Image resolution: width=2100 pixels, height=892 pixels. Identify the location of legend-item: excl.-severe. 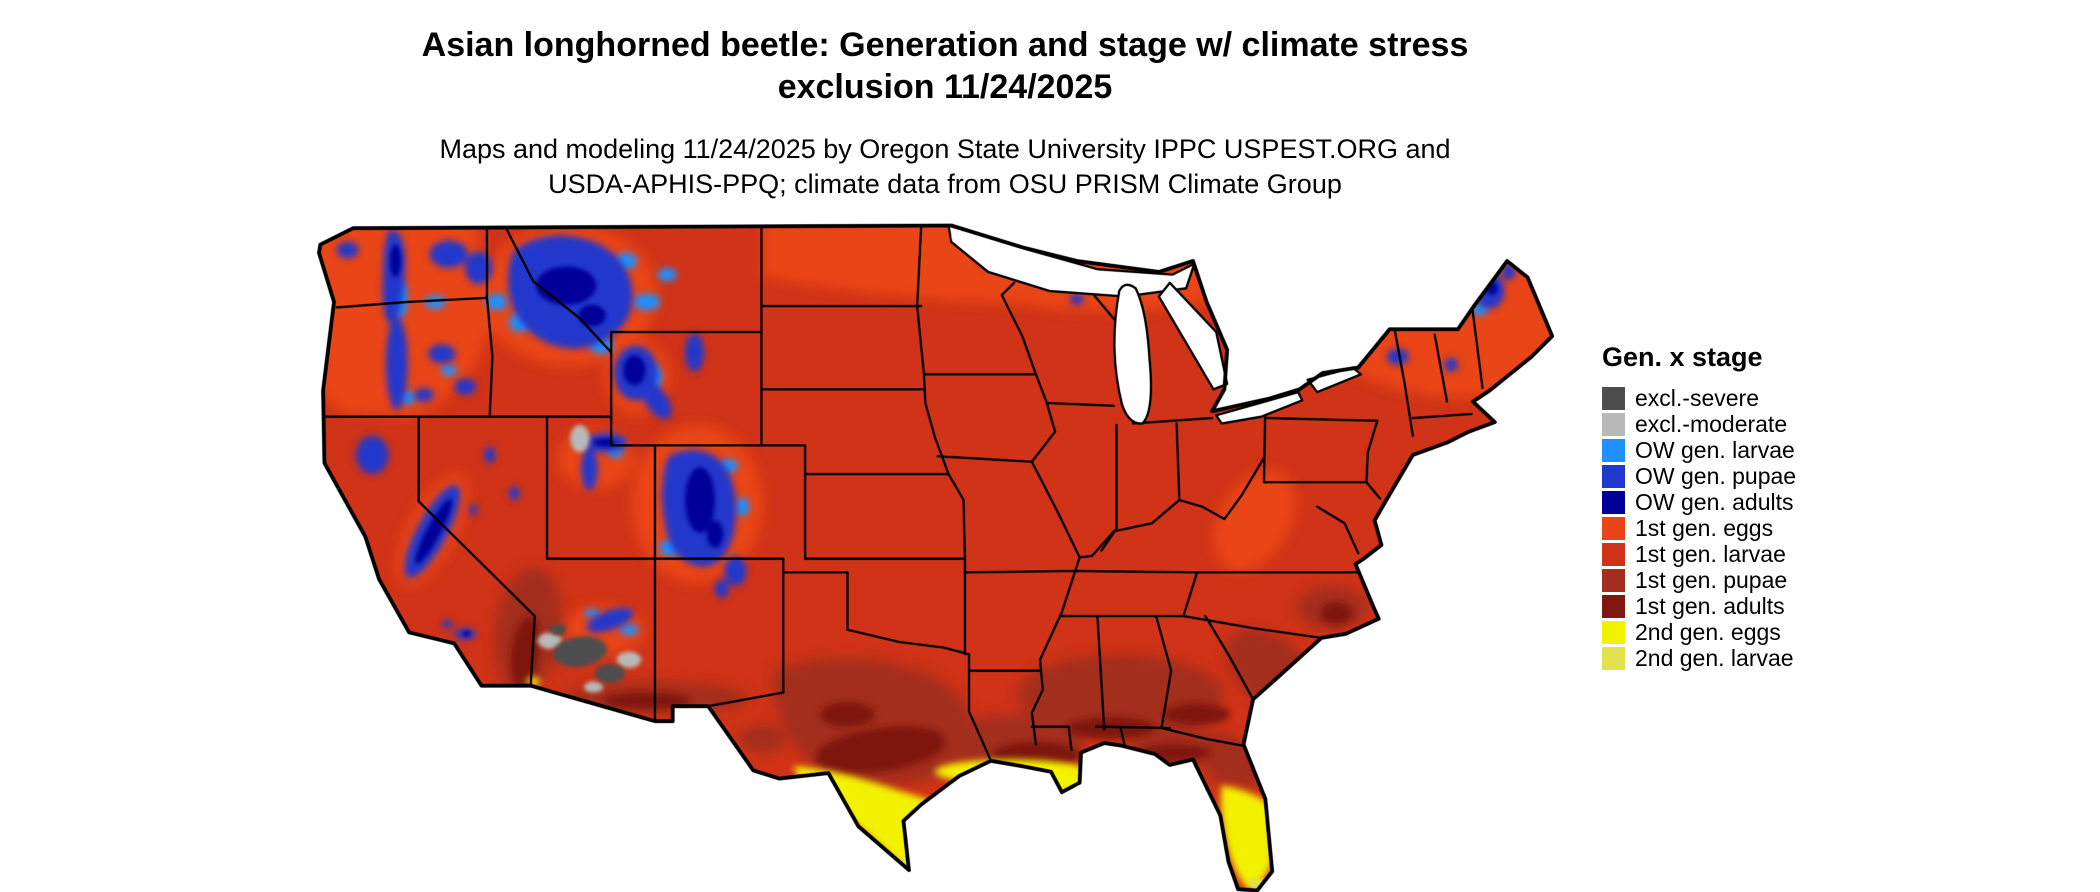
(1699, 398).